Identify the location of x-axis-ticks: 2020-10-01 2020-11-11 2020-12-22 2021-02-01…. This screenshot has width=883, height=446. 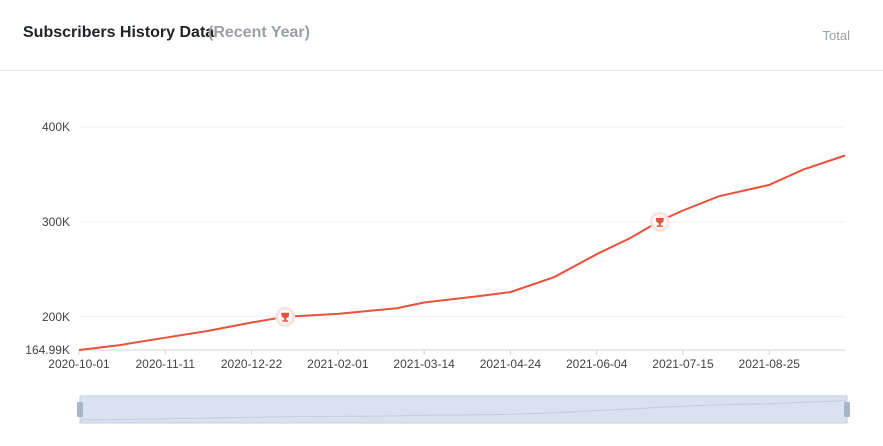
(424, 364).